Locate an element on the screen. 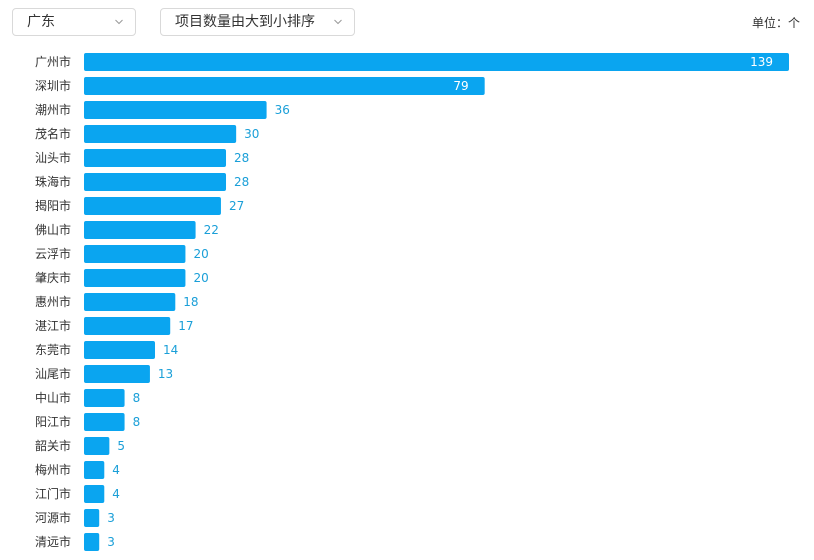 The height and width of the screenshot is (560, 814). value-label: 5 is located at coordinates (121, 446).